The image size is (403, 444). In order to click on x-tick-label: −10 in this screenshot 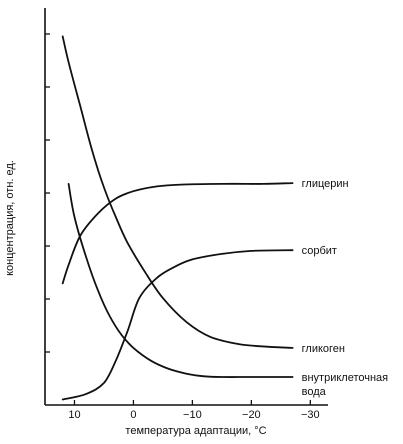, I will do `click(192, 415)`.